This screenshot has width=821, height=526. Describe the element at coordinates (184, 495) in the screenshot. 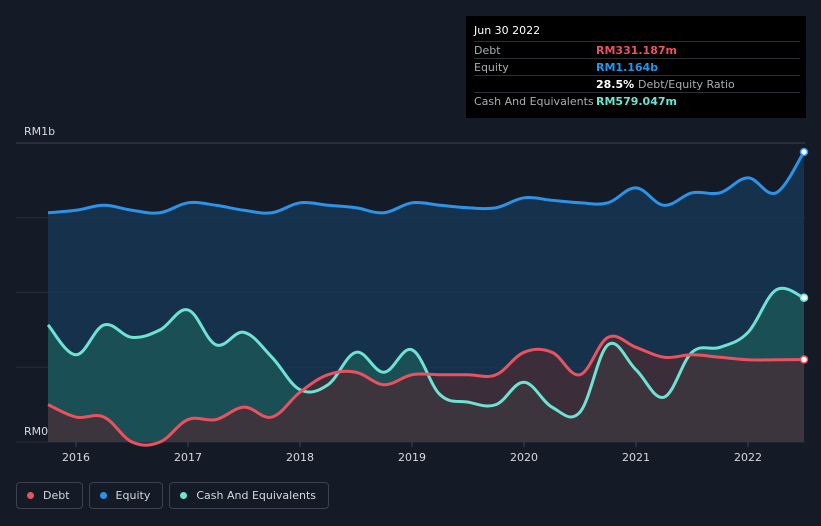

I see `cash-dot-icon` at that location.